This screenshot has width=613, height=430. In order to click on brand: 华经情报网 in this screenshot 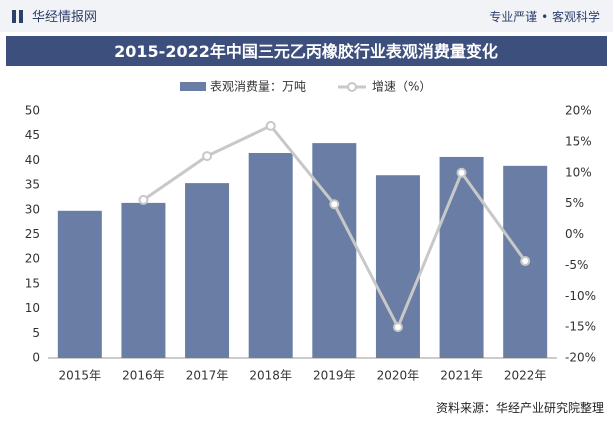, I will do `click(64, 17)`.